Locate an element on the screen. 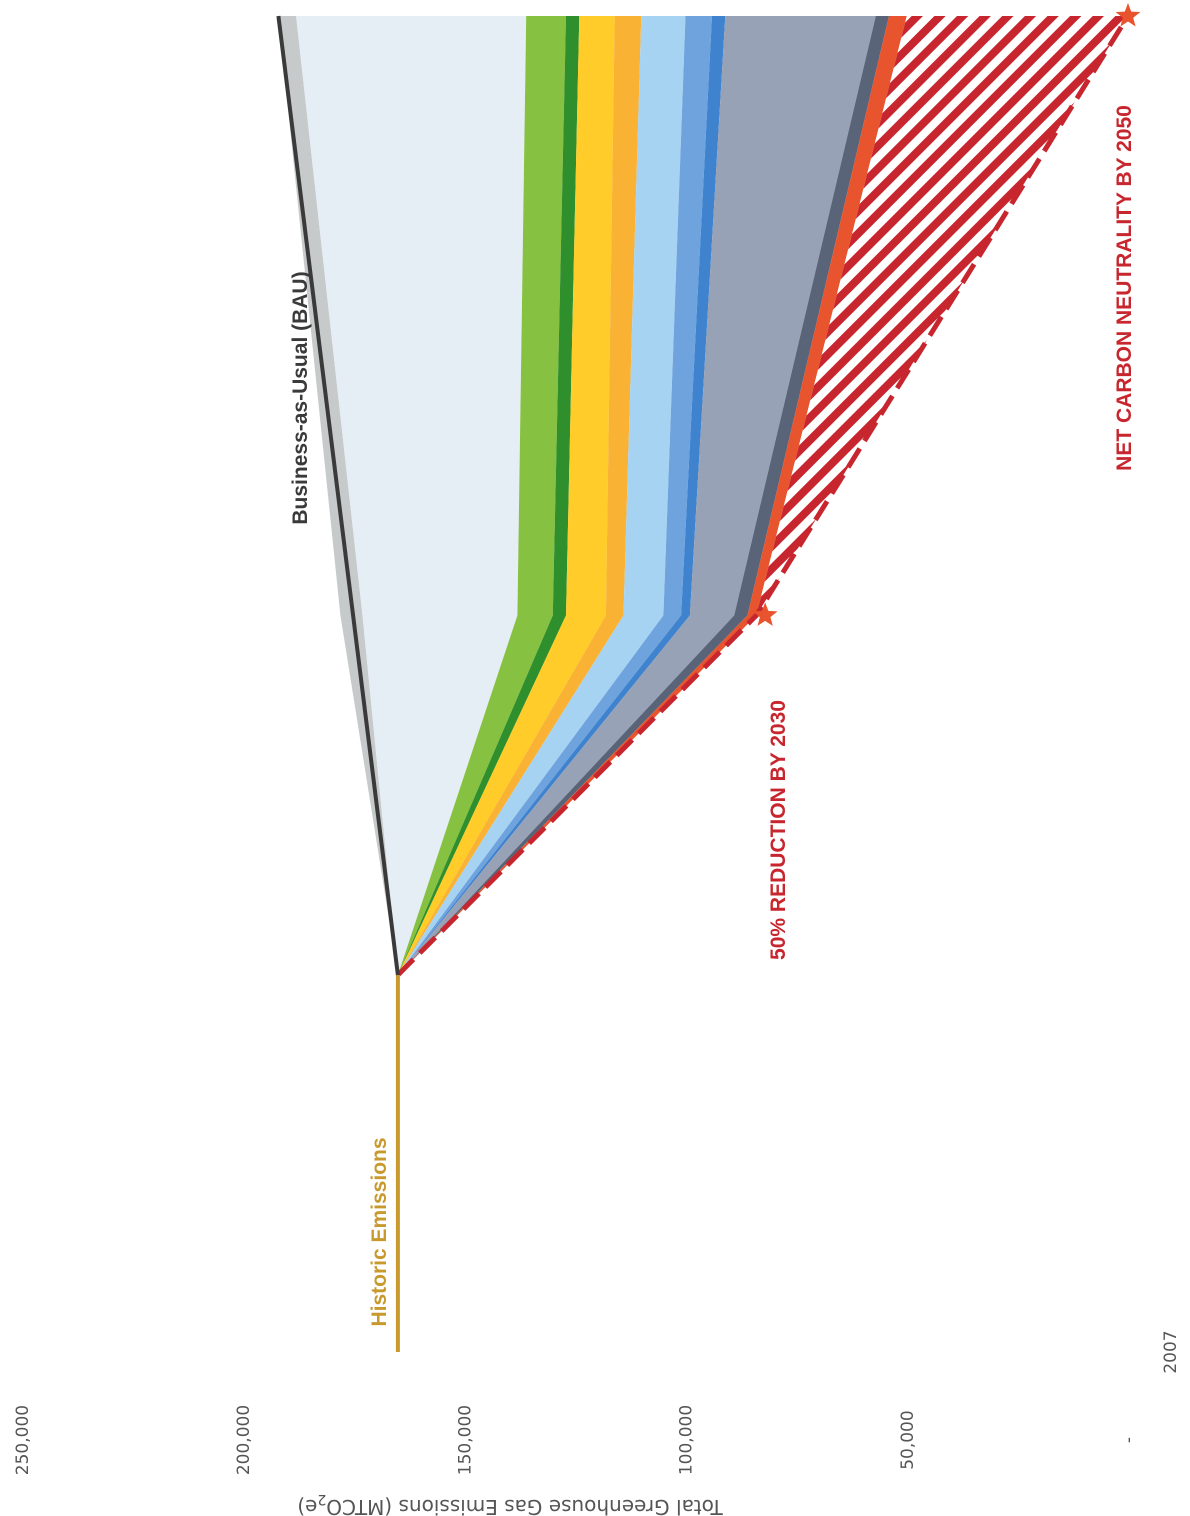 This screenshot has width=1190, height=1516. x-axis-ticks: 2007 is located at coordinates (1171, 1351).